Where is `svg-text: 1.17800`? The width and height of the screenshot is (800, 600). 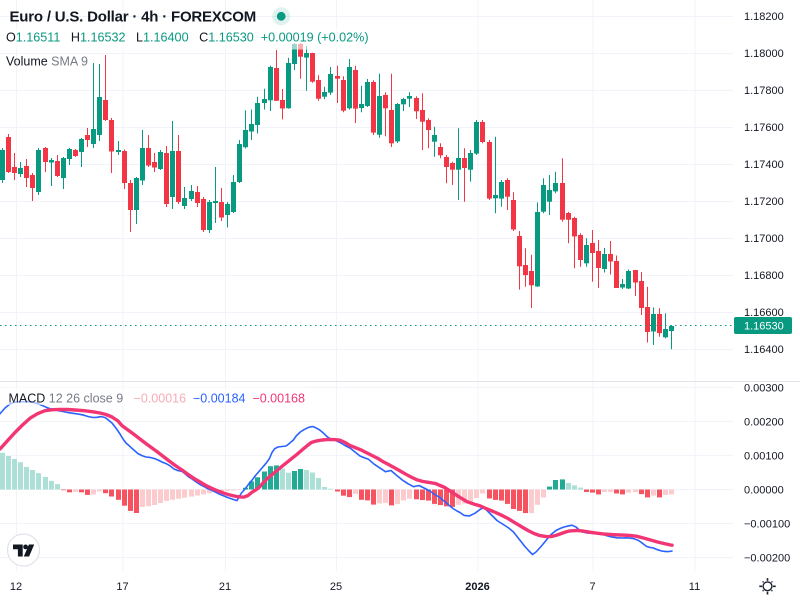
svg-text: 1.17800 is located at coordinates (764, 91).